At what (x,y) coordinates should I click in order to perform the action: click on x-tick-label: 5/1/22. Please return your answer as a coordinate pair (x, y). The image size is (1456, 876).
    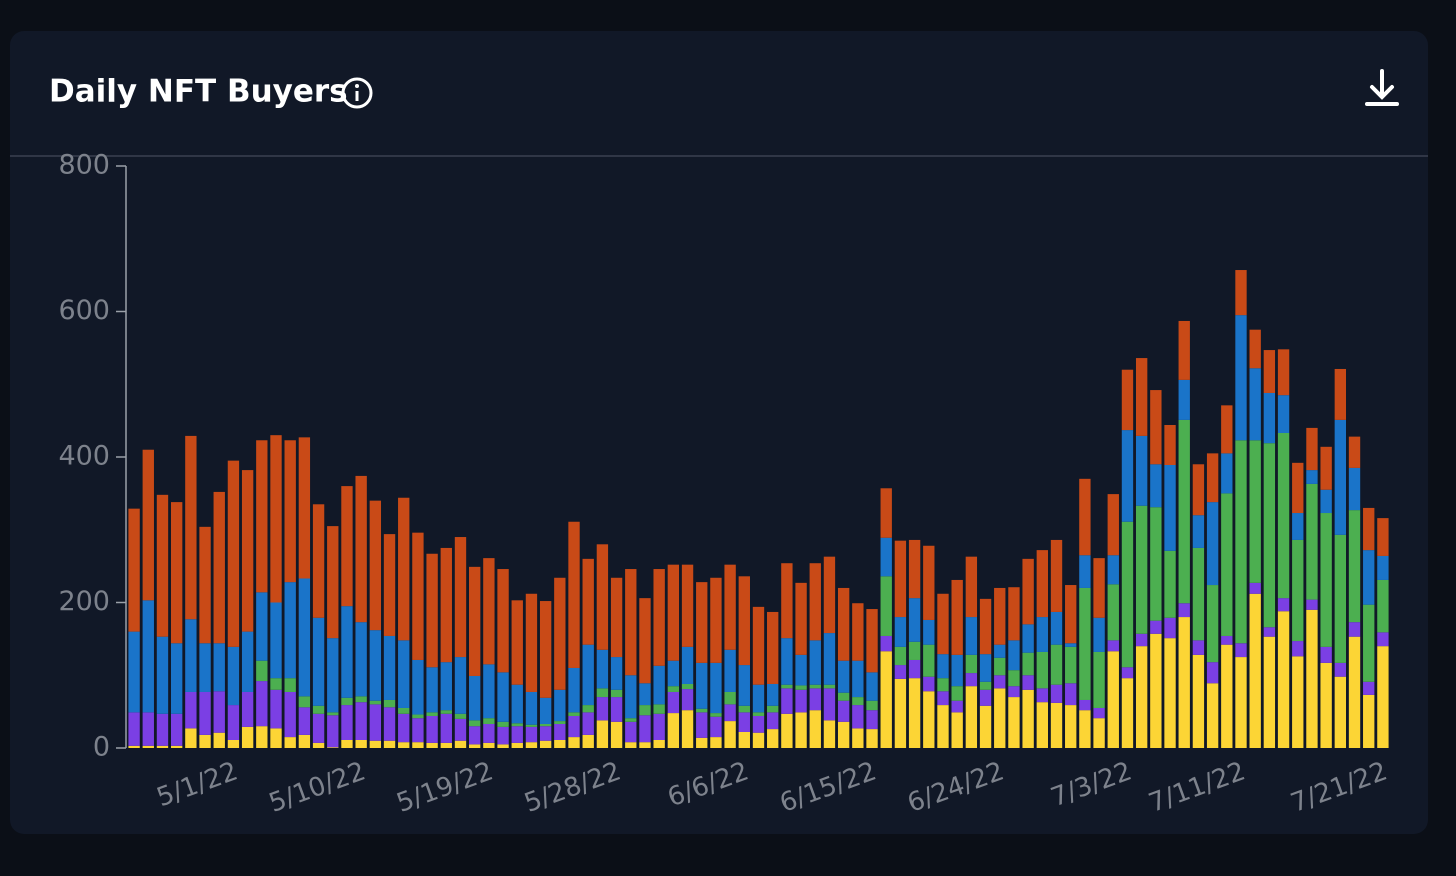
    Looking at the image, I should click on (197, 784).